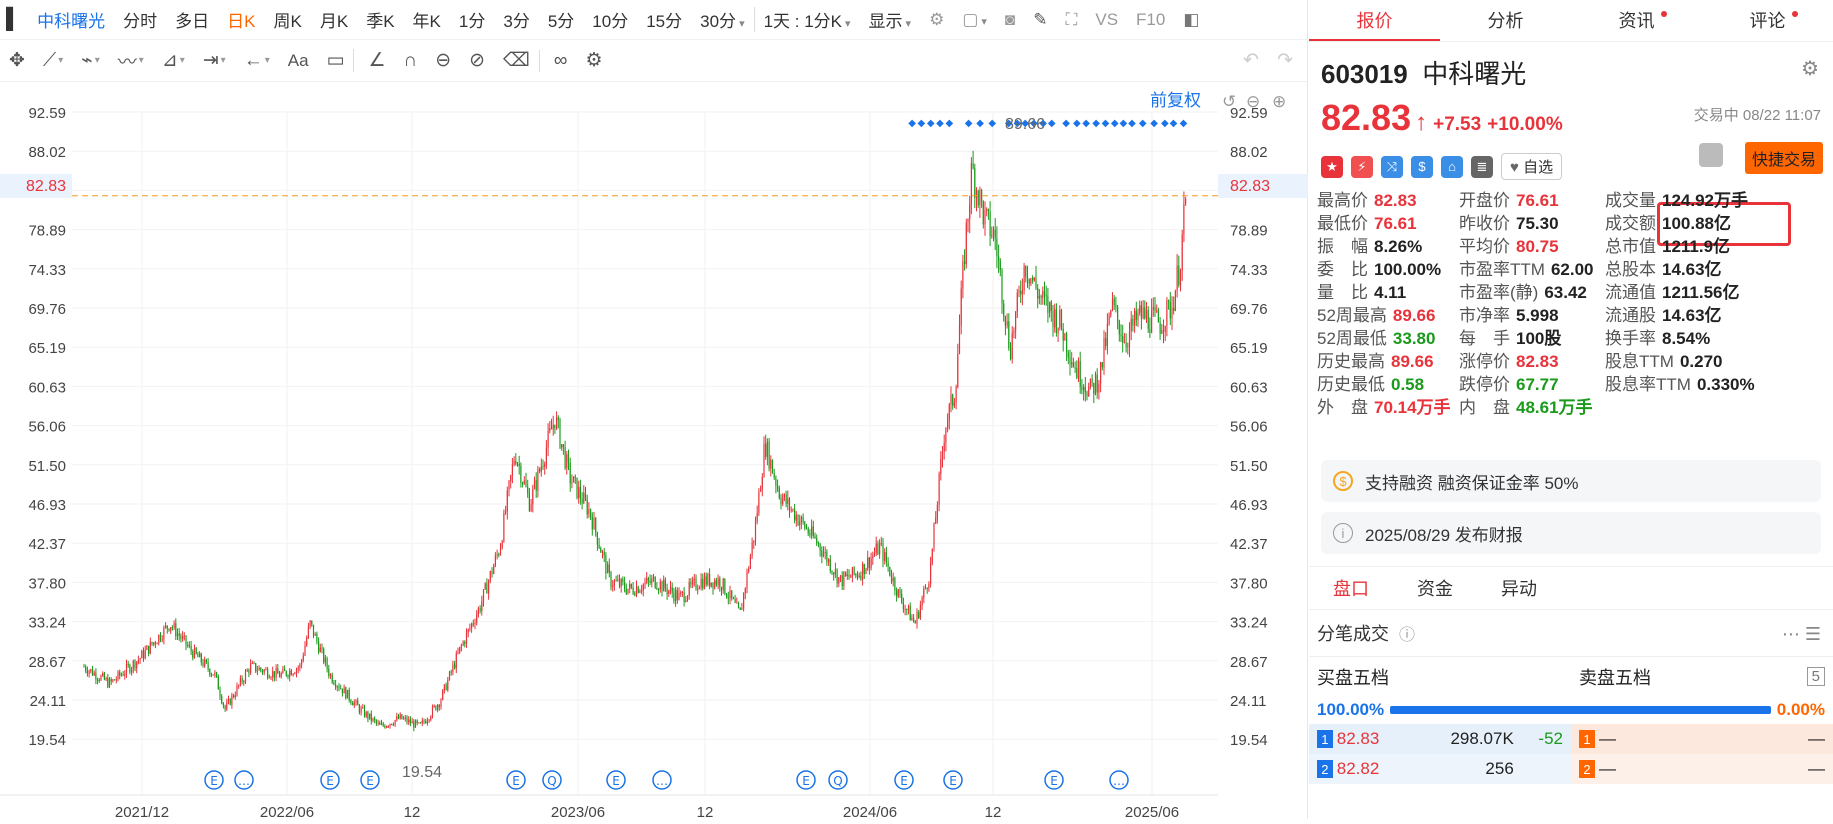 This screenshot has width=1833, height=824. What do you see at coordinates (241, 21) in the screenshot?
I see `period-tab-active: 日K` at bounding box center [241, 21].